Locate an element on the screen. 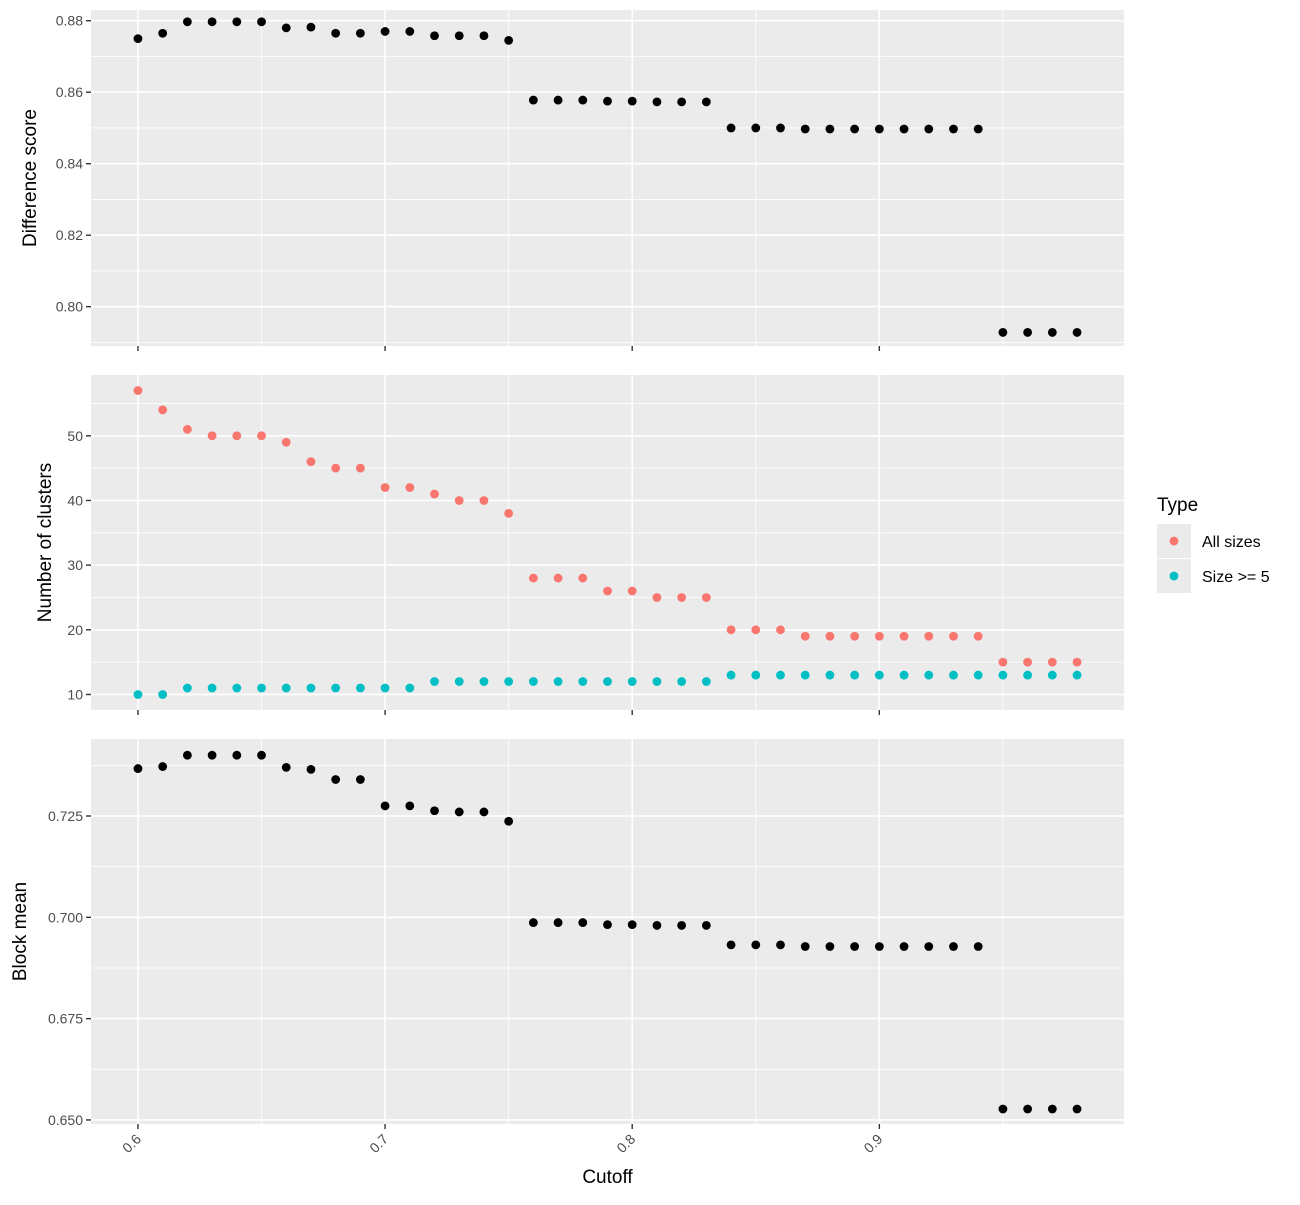  x-tick-label: 0.9 is located at coordinates (872, 1143).